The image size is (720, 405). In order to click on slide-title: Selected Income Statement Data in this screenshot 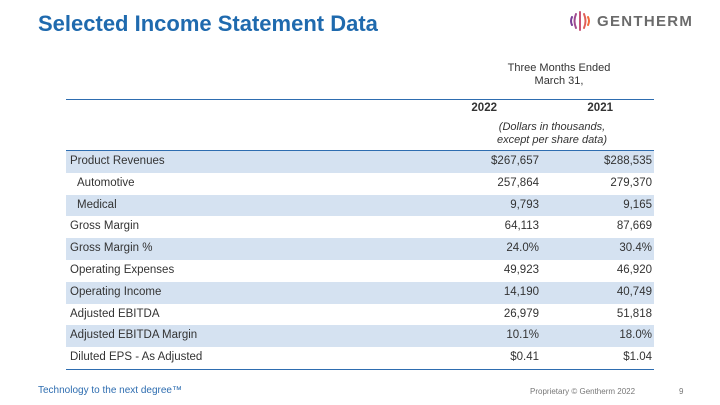, I will do `click(208, 23)`.